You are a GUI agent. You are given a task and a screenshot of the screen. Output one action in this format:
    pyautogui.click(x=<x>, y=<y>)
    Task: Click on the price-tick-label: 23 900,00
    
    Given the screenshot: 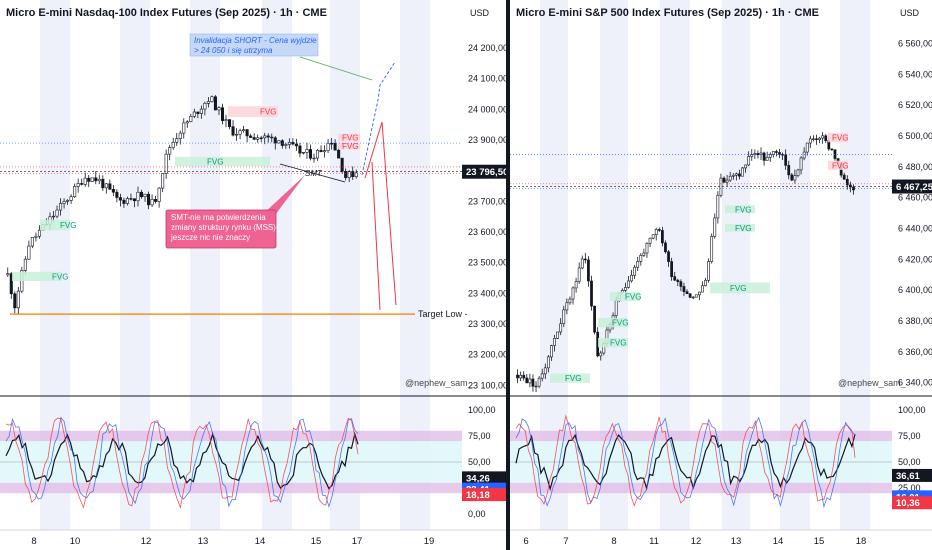 What is the action you would take?
    pyautogui.click(x=487, y=140)
    